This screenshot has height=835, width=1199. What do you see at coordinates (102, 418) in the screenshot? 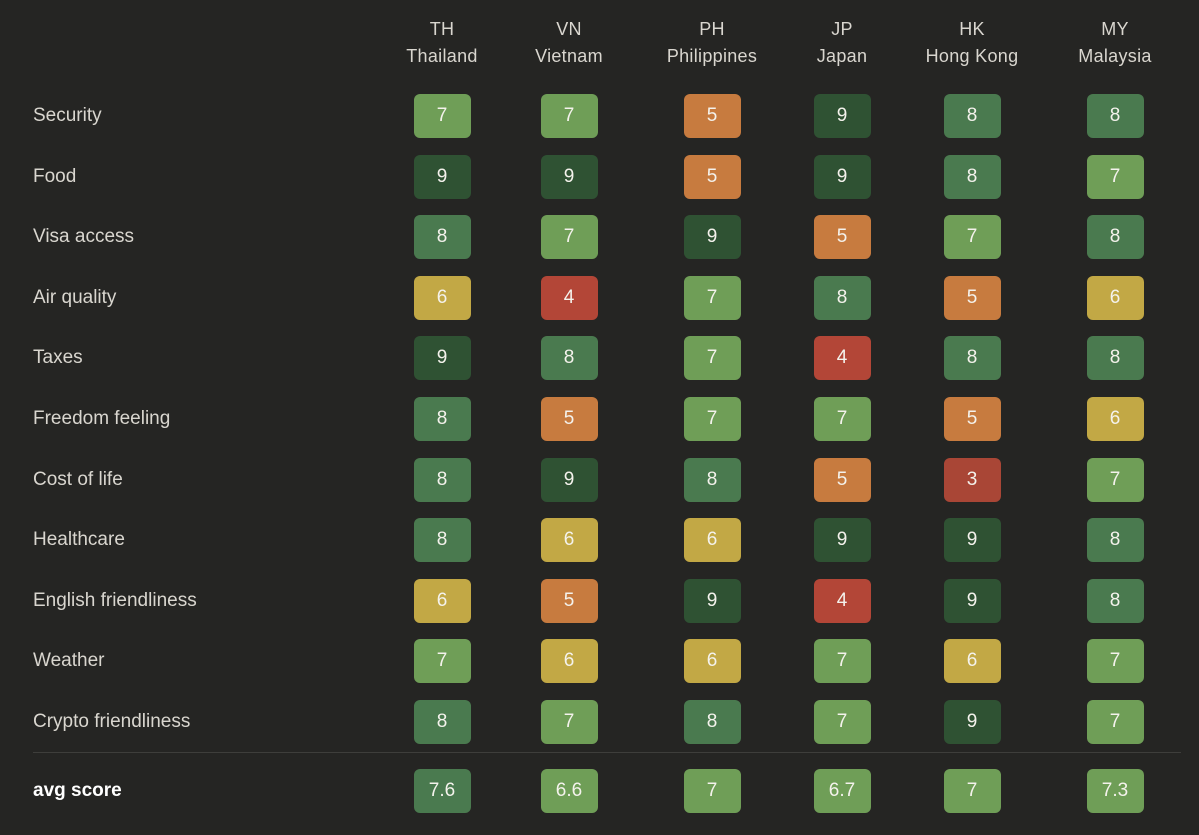
I see `row-label: Freedom feeling` at bounding box center [102, 418].